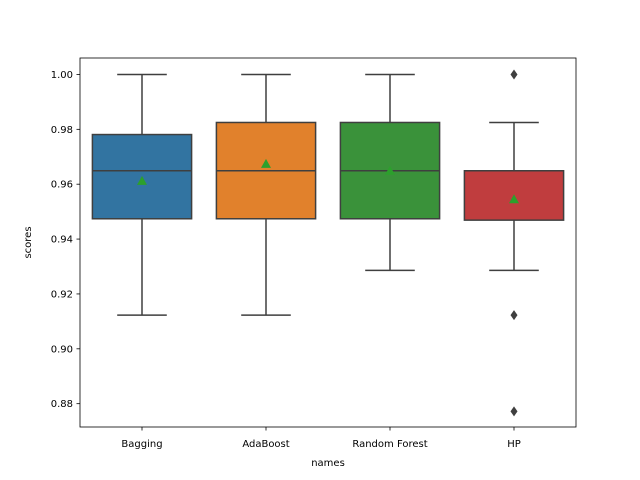 The width and height of the screenshot is (640, 480). Describe the element at coordinates (141, 444) in the screenshot. I see `x-tick-label: Bagging` at that location.